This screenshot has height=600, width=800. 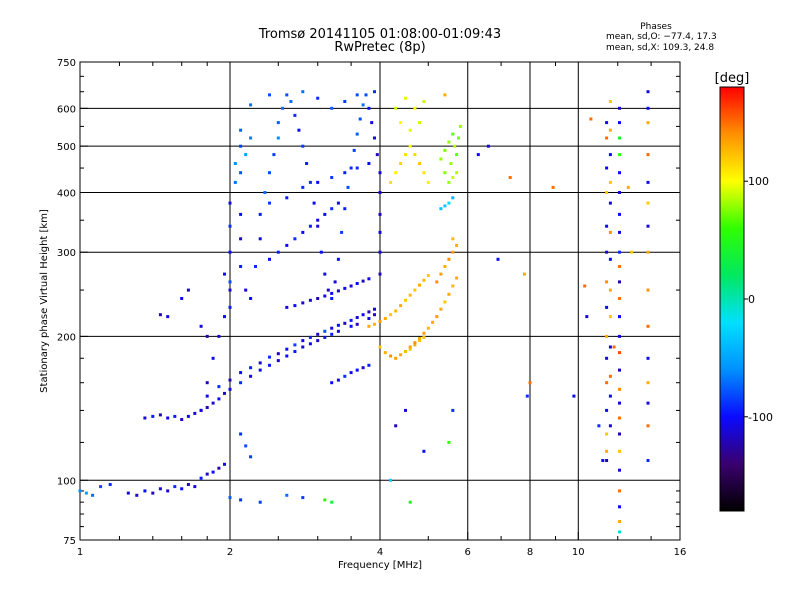 I want to click on x-tick-label: 16, so click(x=680, y=552).